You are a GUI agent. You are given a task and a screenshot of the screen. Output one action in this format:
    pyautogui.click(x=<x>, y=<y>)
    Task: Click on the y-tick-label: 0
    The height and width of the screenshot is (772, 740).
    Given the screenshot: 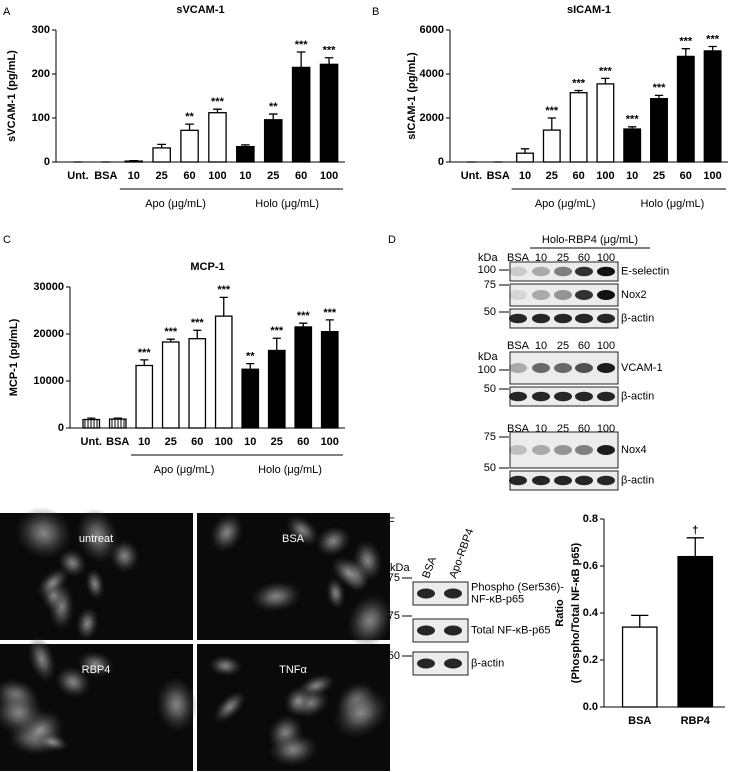 What is the action you would take?
    pyautogui.click(x=61, y=428)
    